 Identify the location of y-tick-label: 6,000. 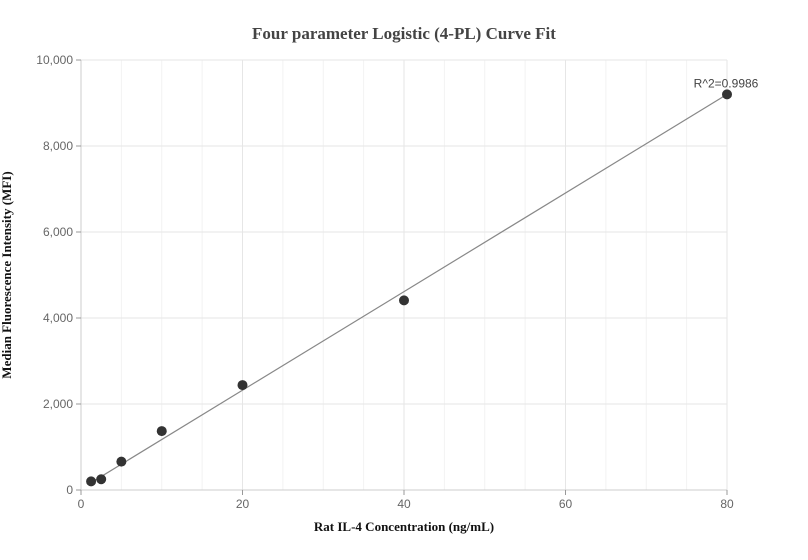
(58, 232).